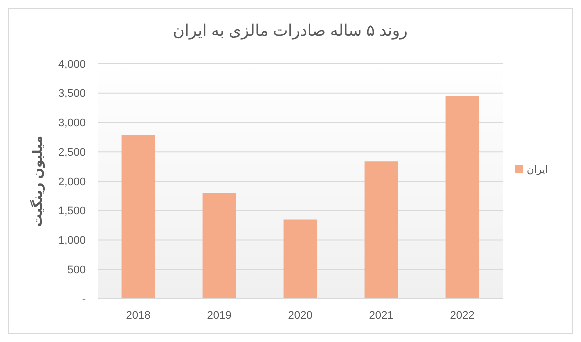  Describe the element at coordinates (537, 170) in the screenshot. I see `legend-label: ایران` at that location.